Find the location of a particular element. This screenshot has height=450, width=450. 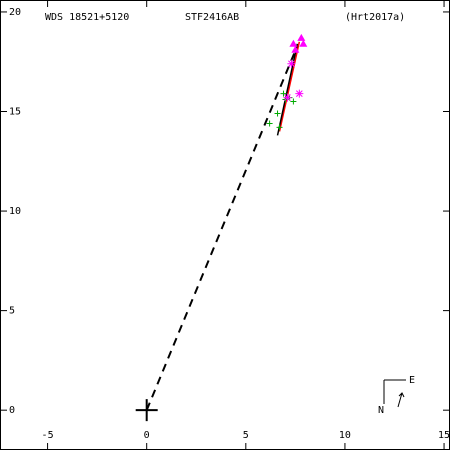

x-tick-label: 5 is located at coordinates (246, 435).